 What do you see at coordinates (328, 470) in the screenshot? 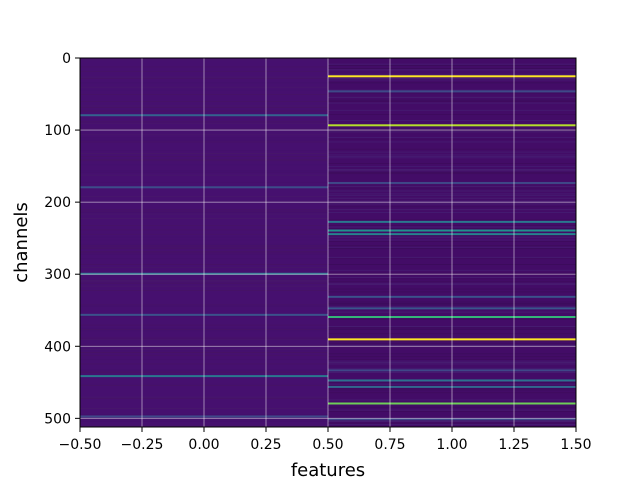
I see `x-axis-label: features` at bounding box center [328, 470].